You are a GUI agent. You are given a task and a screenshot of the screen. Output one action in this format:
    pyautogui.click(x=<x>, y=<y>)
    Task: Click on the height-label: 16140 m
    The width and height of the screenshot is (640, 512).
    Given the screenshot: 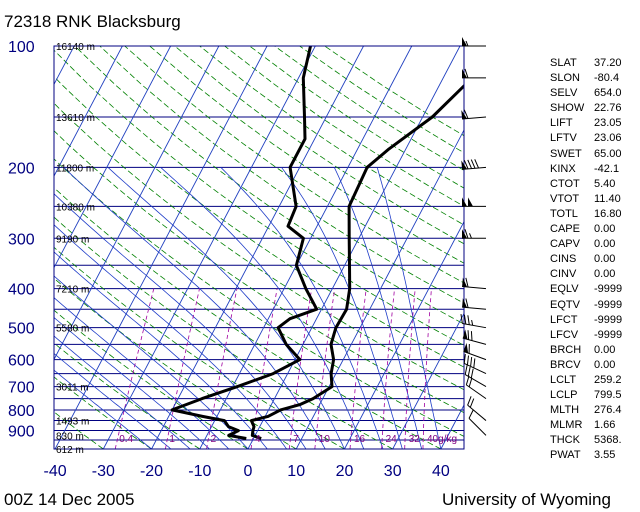 What is the action you would take?
    pyautogui.click(x=75, y=47)
    